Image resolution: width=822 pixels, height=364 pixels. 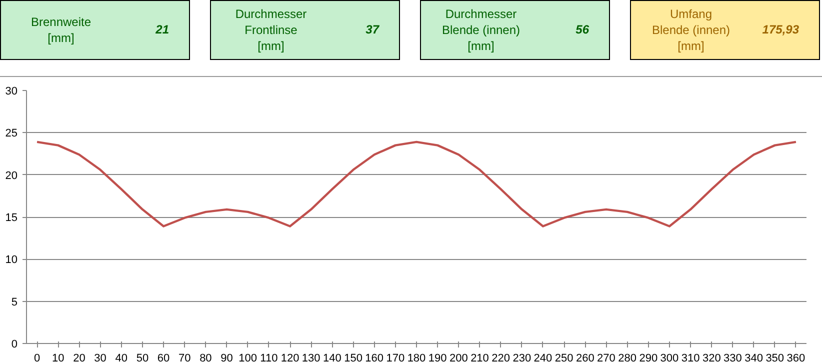 I want to click on x-tick-label: 360, so click(x=796, y=358).